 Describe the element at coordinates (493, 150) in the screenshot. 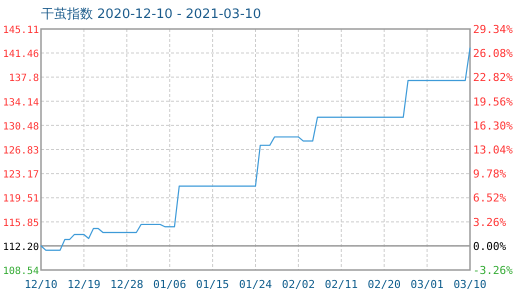

I see `y2-tick-label: 13.04%` at that location.